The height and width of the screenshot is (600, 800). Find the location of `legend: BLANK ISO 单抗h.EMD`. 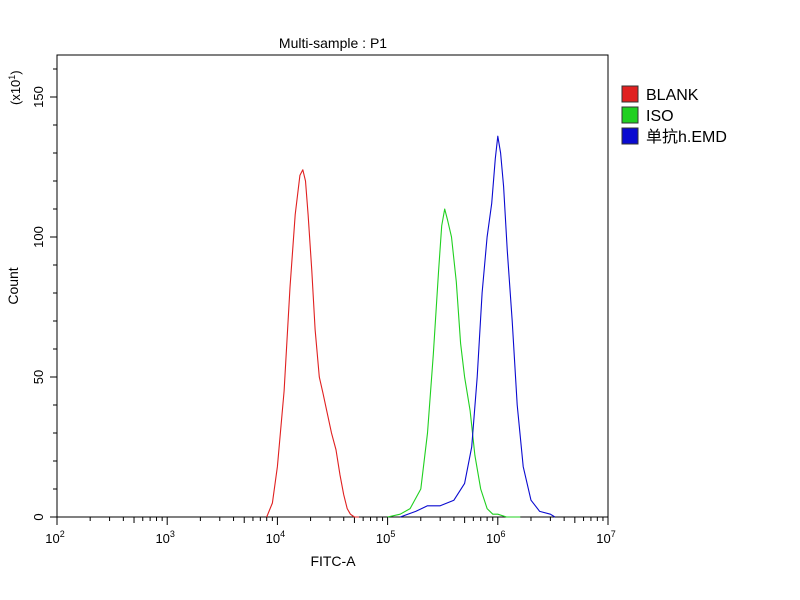

legend: BLANK ISO 单抗h.EMD is located at coordinates (674, 115).